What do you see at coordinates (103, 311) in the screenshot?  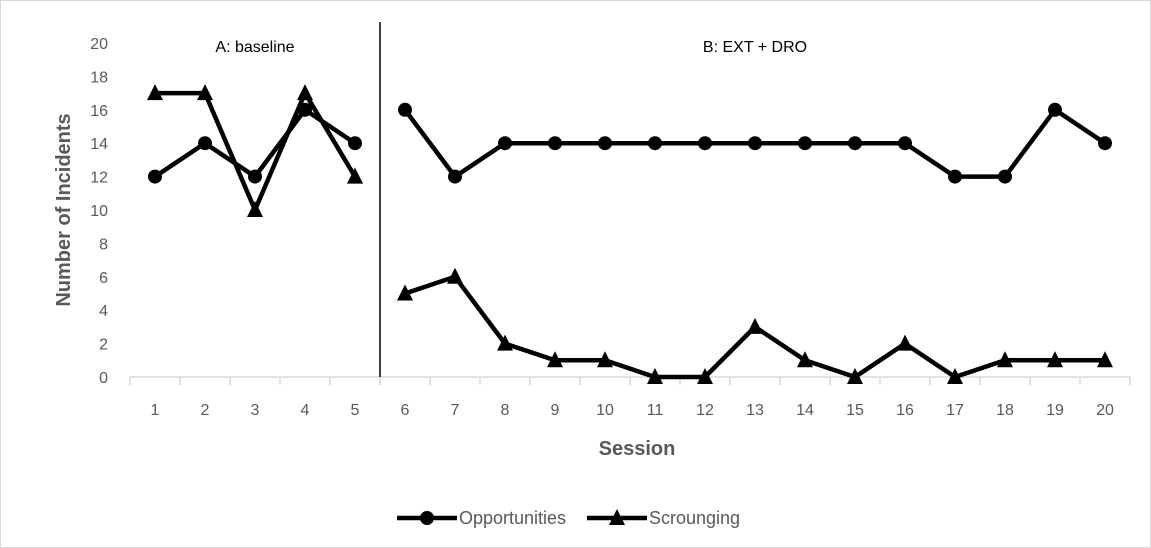 I see `y-tick-label: 4` at bounding box center [103, 311].